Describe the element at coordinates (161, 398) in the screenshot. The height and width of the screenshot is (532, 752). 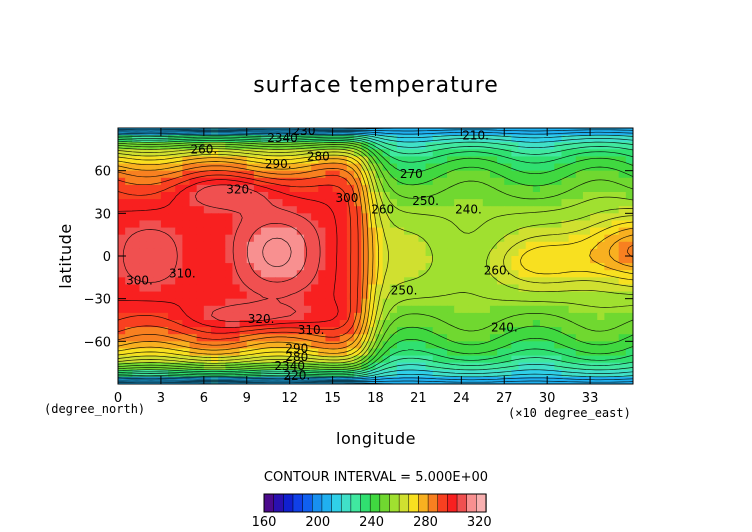
I see `x-tick-label: 3` at that location.